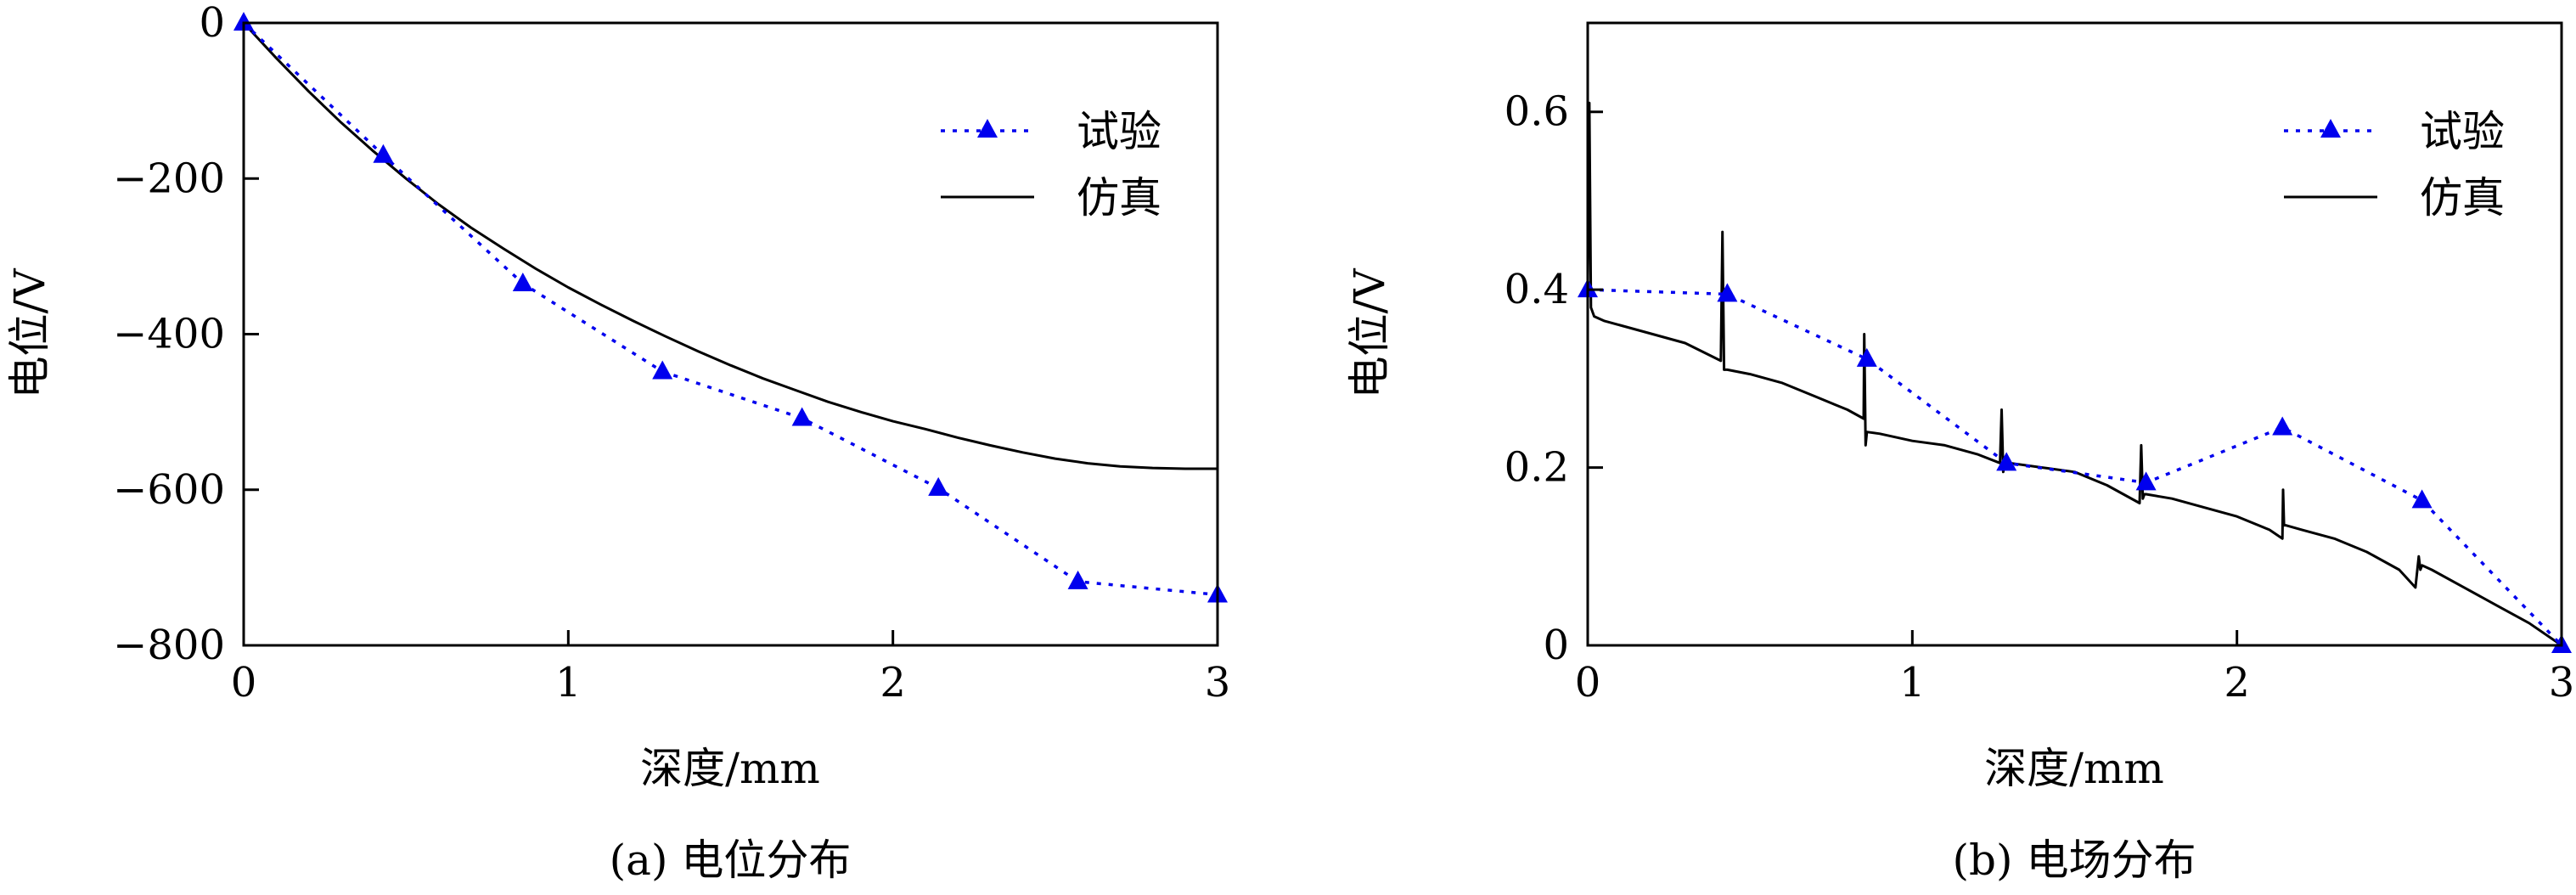 This screenshot has height=895, width=2576. What do you see at coordinates (1912, 682) in the screenshot?
I see `panel-b-x-tick-label: 1` at bounding box center [1912, 682].